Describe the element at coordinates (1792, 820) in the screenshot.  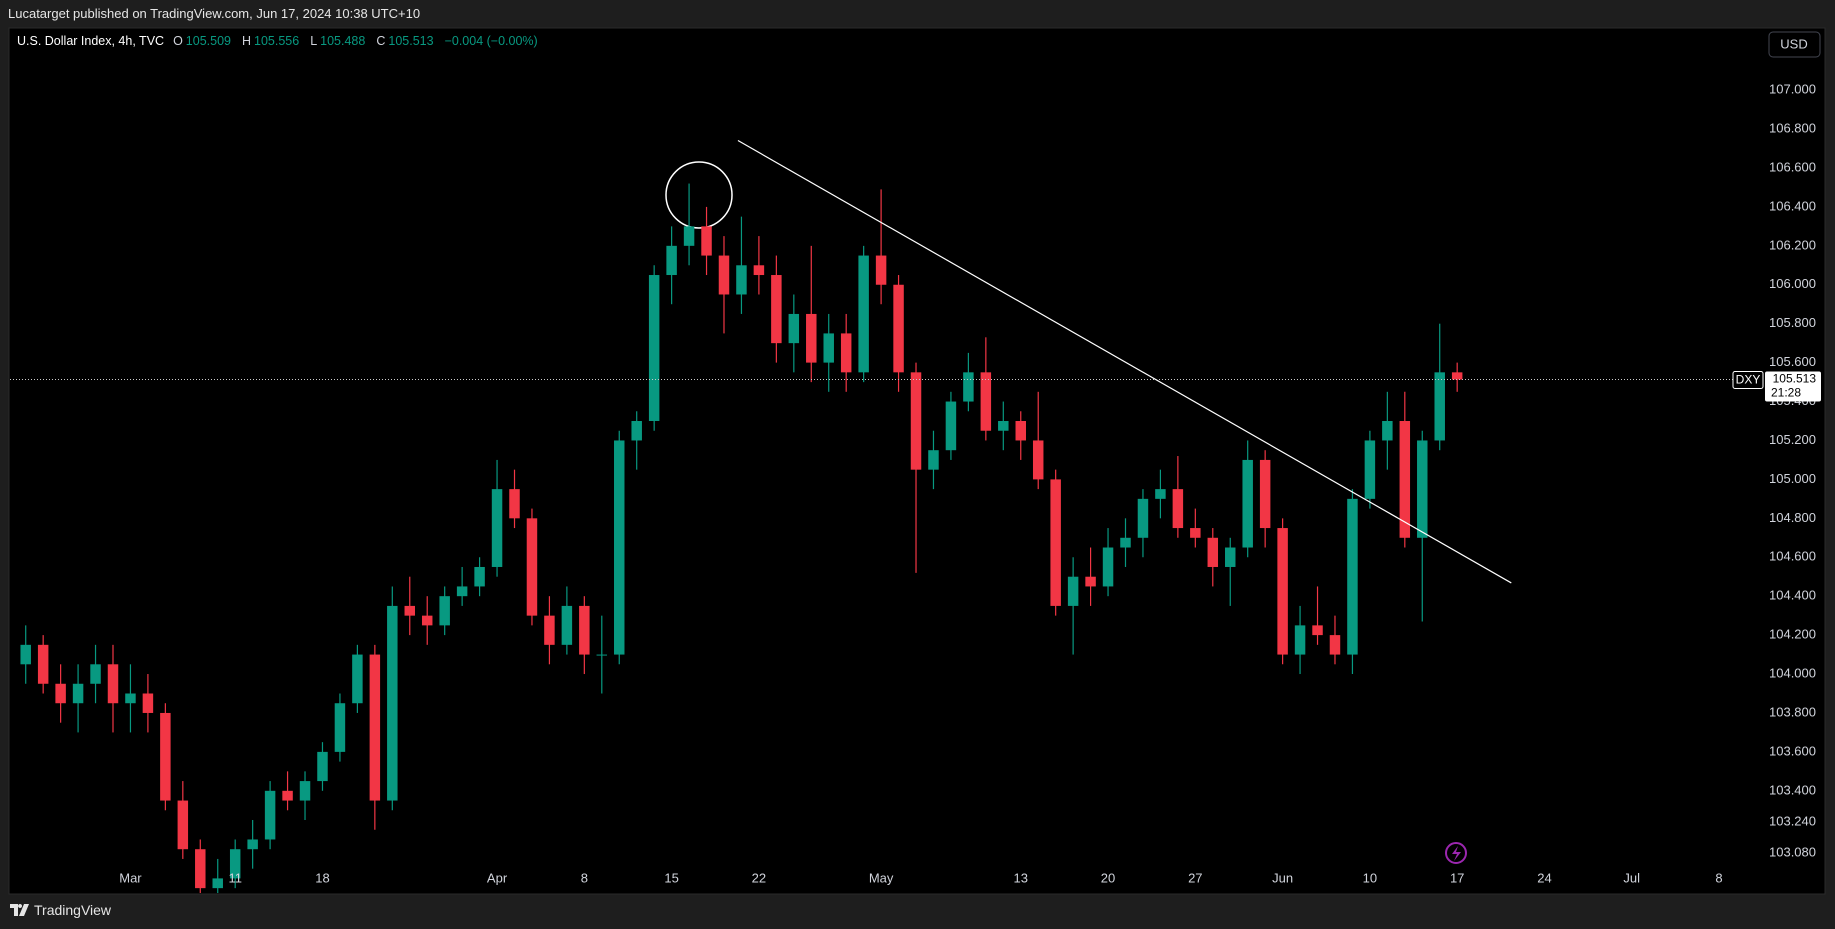
I see `y-tick-label: 103.240` at that location.